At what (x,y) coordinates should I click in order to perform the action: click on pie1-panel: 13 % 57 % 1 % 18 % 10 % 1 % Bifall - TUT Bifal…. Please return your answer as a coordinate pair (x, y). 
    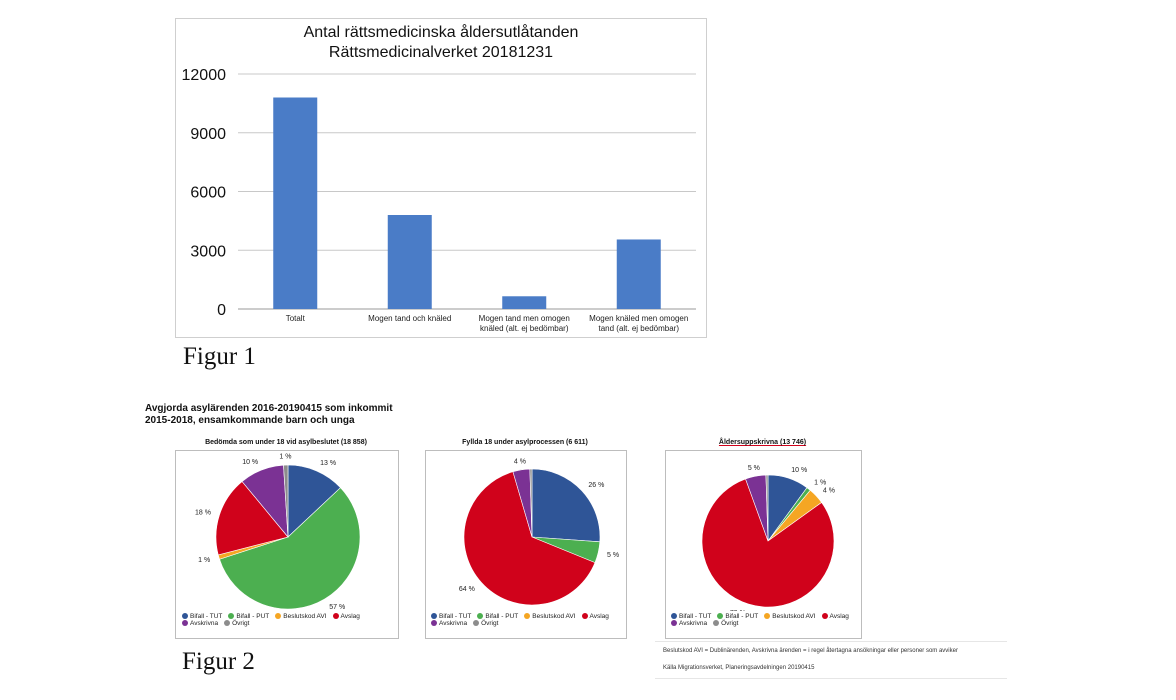
    Looking at the image, I should click on (287, 544).